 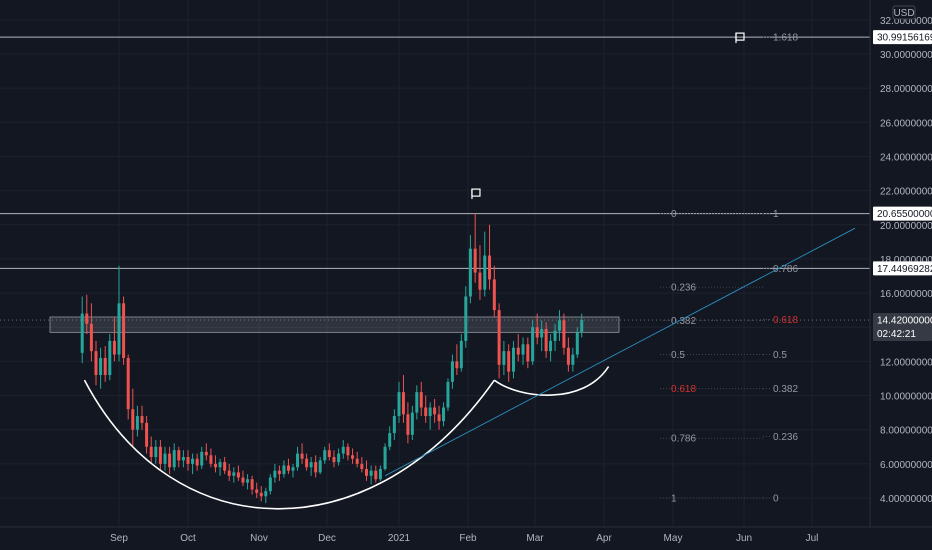 I want to click on price-tick-label: 18.00000000, so click(x=906, y=260).